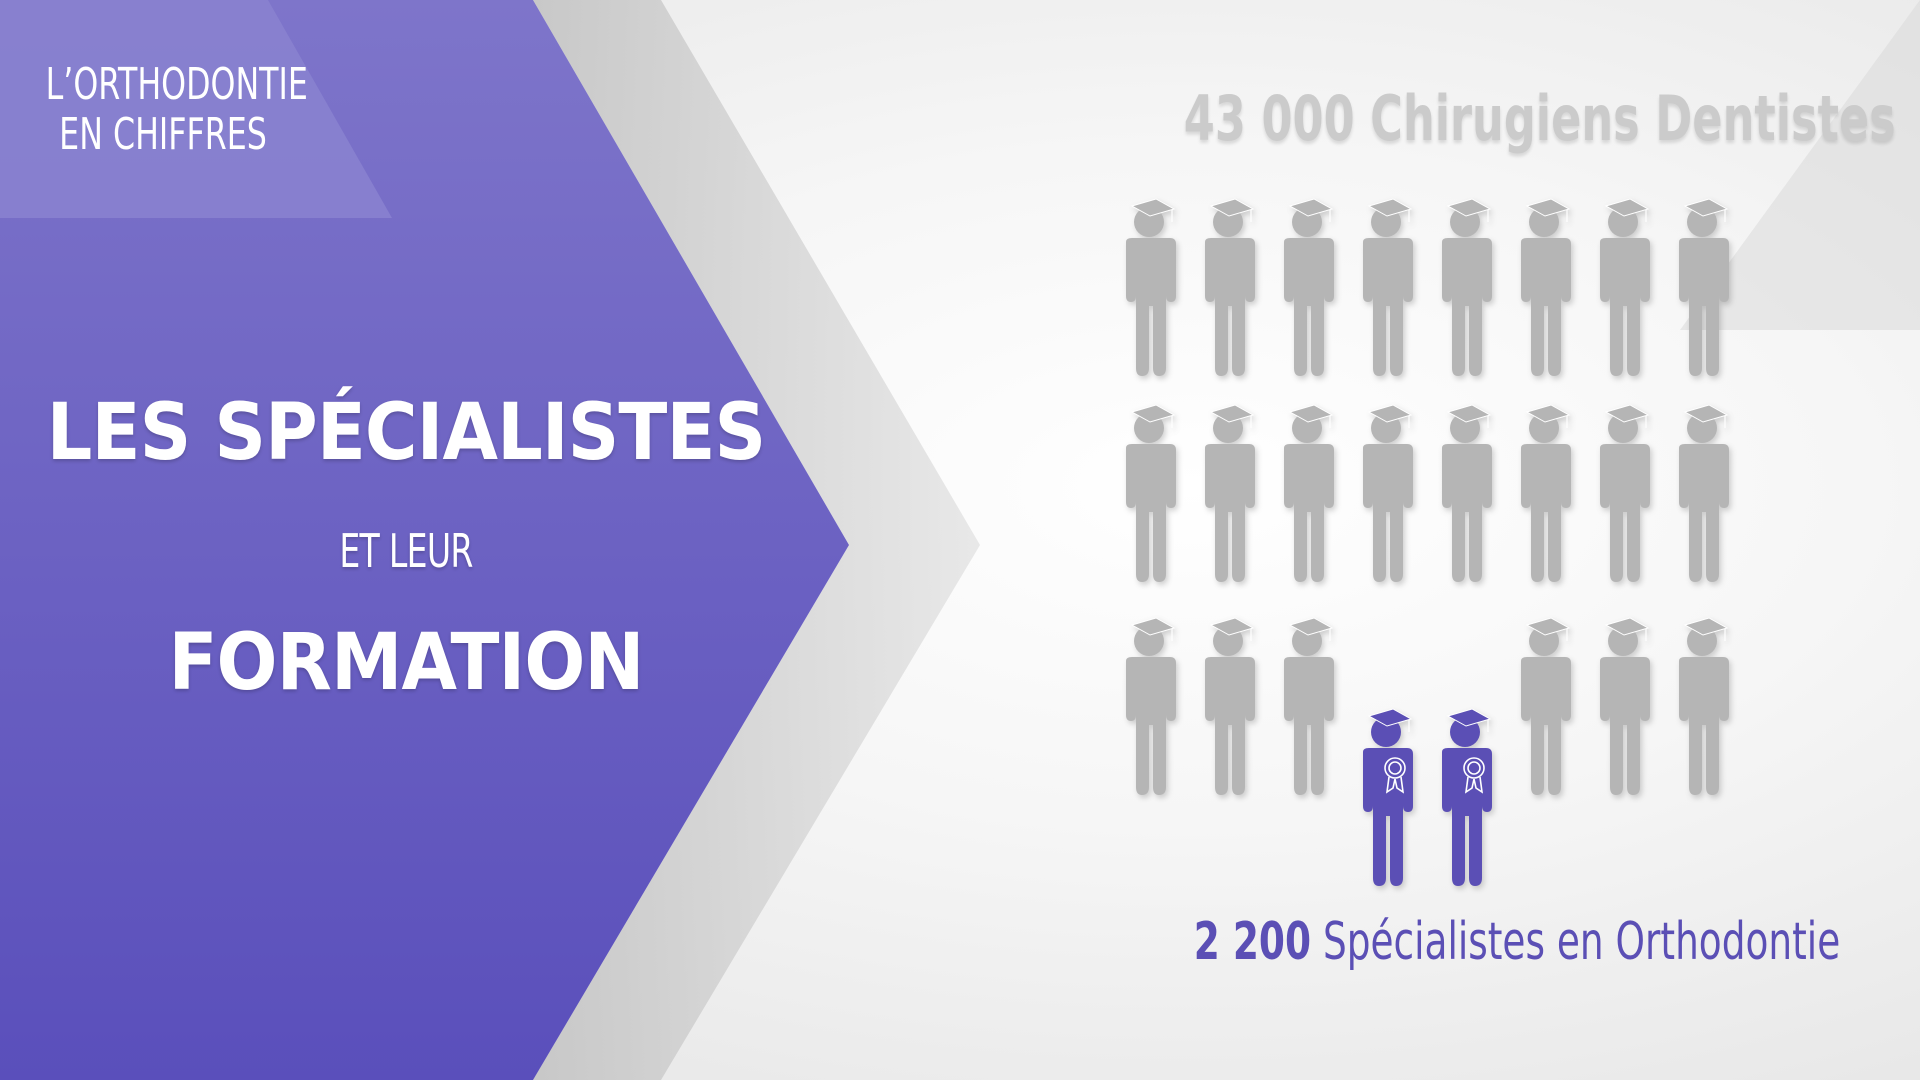 The width and height of the screenshot is (1920, 1080). Describe the element at coordinates (176, 84) in the screenshot. I see `corner-line-1: L’ORTHODONTIE` at that location.